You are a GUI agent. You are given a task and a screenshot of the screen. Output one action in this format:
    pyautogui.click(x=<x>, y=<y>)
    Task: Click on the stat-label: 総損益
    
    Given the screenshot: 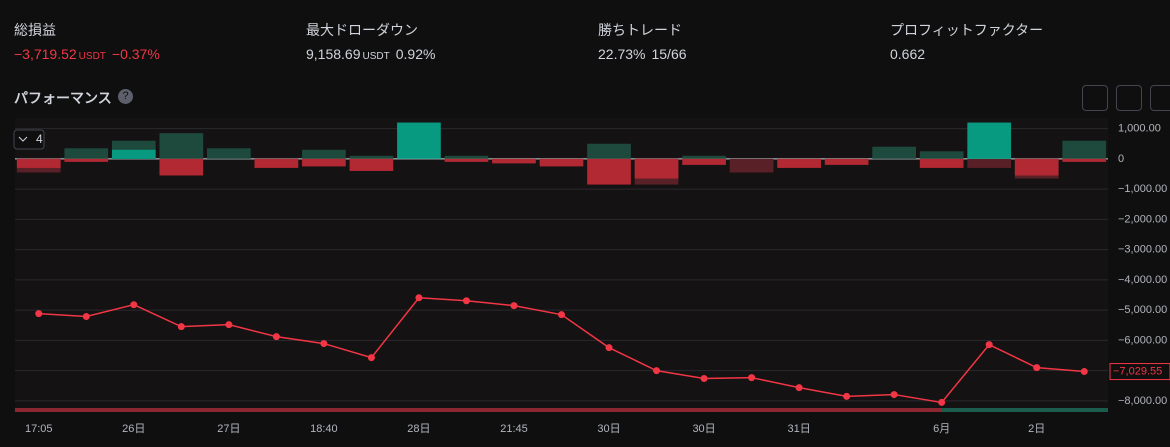 What is the action you would take?
    pyautogui.click(x=35, y=30)
    